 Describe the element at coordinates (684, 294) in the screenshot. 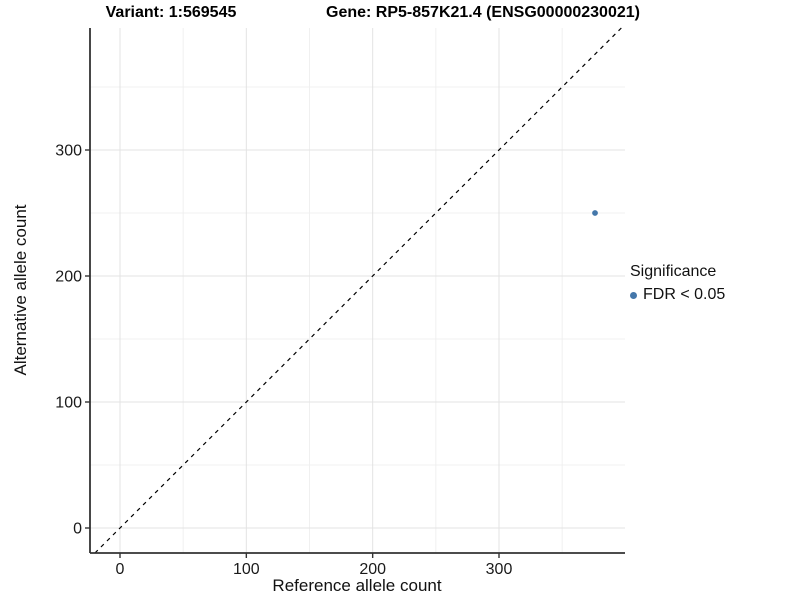

I see `legend-item-label: FDR < 0.05` at that location.